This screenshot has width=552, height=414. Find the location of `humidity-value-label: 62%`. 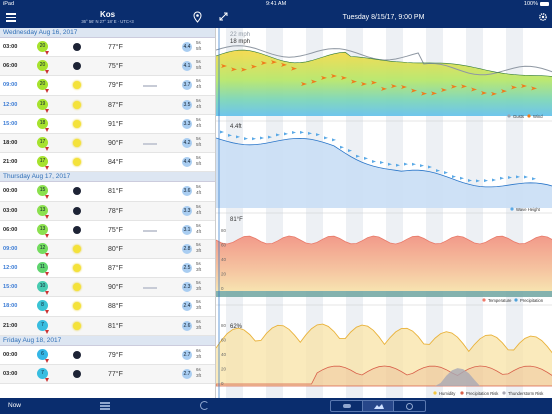

humidity-value-label: 62% is located at coordinates (236, 327).